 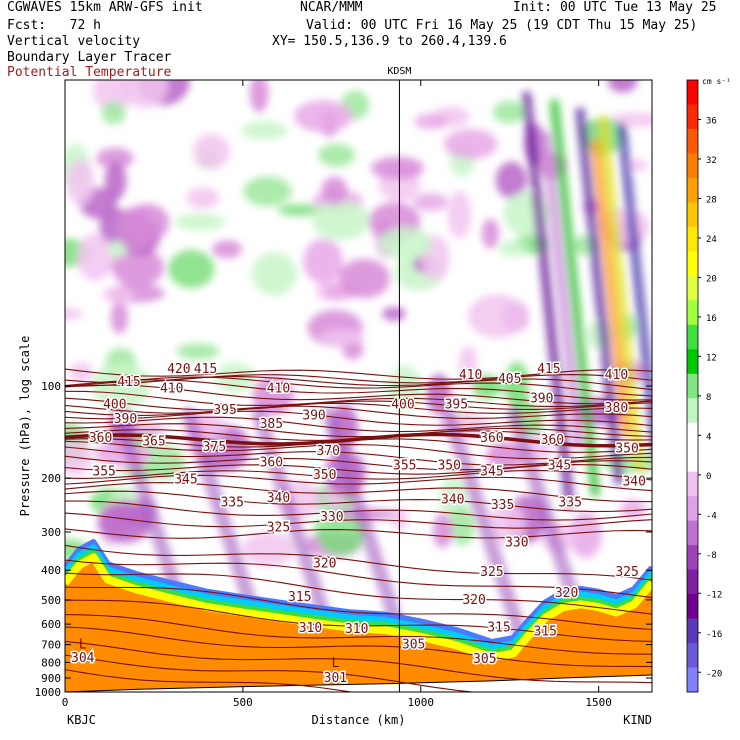 What do you see at coordinates (51, 645) in the screenshot?
I see `y-tick-label: 700` at bounding box center [51, 645].